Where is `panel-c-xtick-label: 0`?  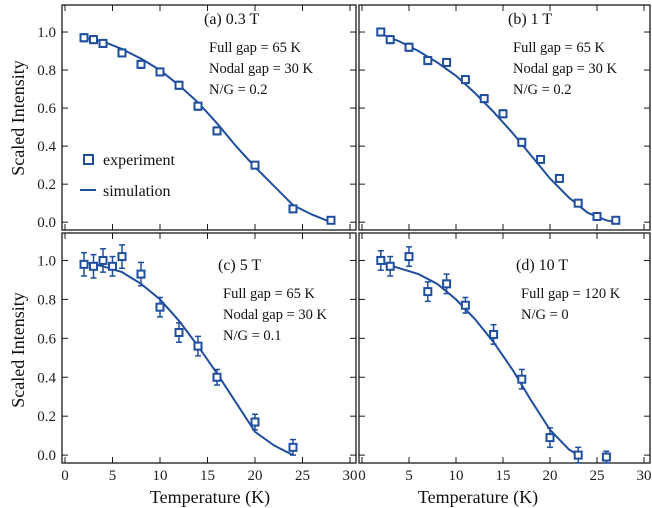
panel-c-xtick-label: 0 is located at coordinates (65, 476).